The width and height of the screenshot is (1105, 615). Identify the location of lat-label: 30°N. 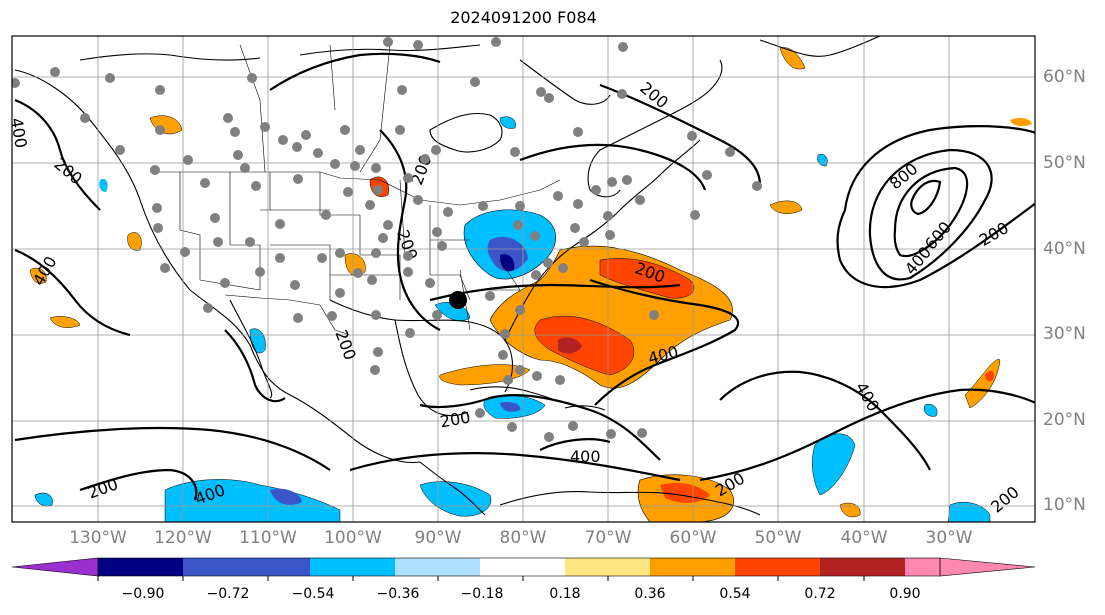
(1064, 334).